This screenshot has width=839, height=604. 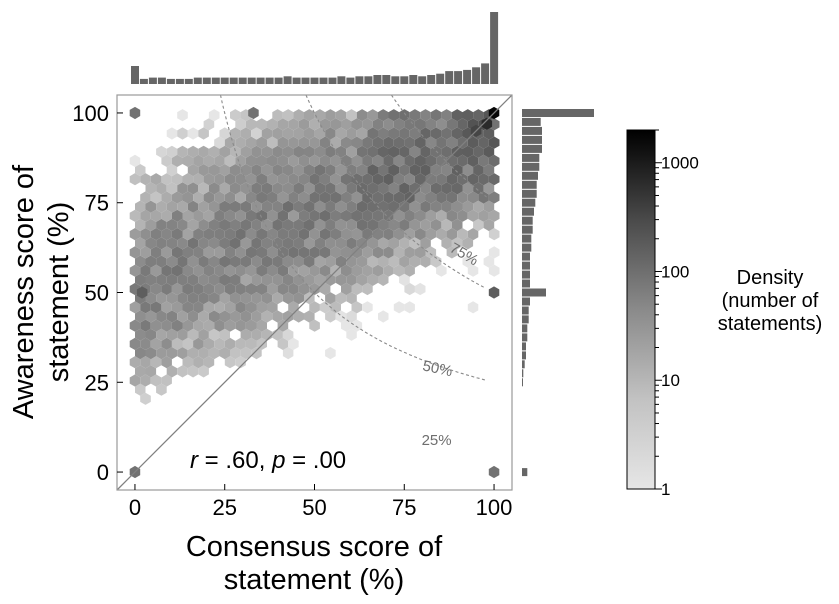 What do you see at coordinates (675, 271) in the screenshot?
I see `colorbar-tick-label: 100` at bounding box center [675, 271].